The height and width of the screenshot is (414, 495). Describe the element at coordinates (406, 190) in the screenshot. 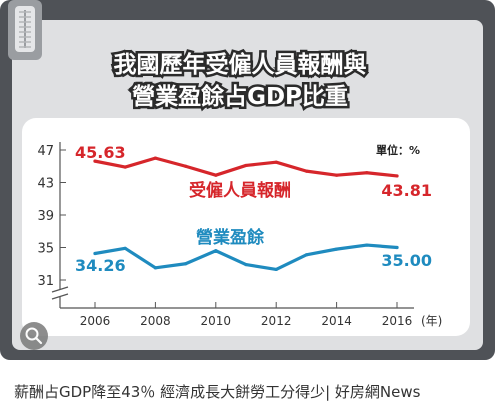

I see `series-end-value-label: 43.81` at that location.